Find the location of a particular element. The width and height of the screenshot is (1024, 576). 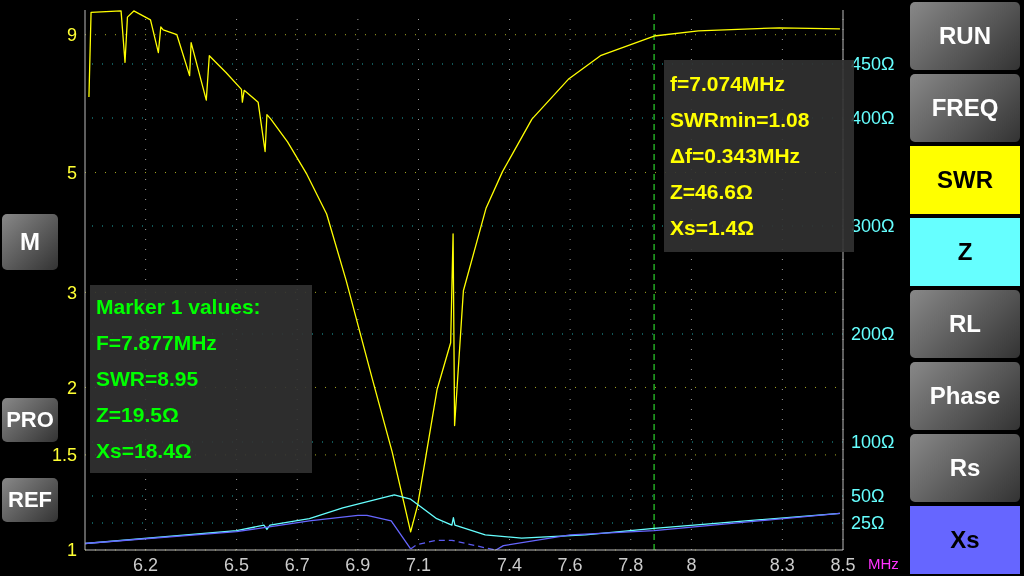

y2-tick-label: 200Ω is located at coordinates (873, 334).